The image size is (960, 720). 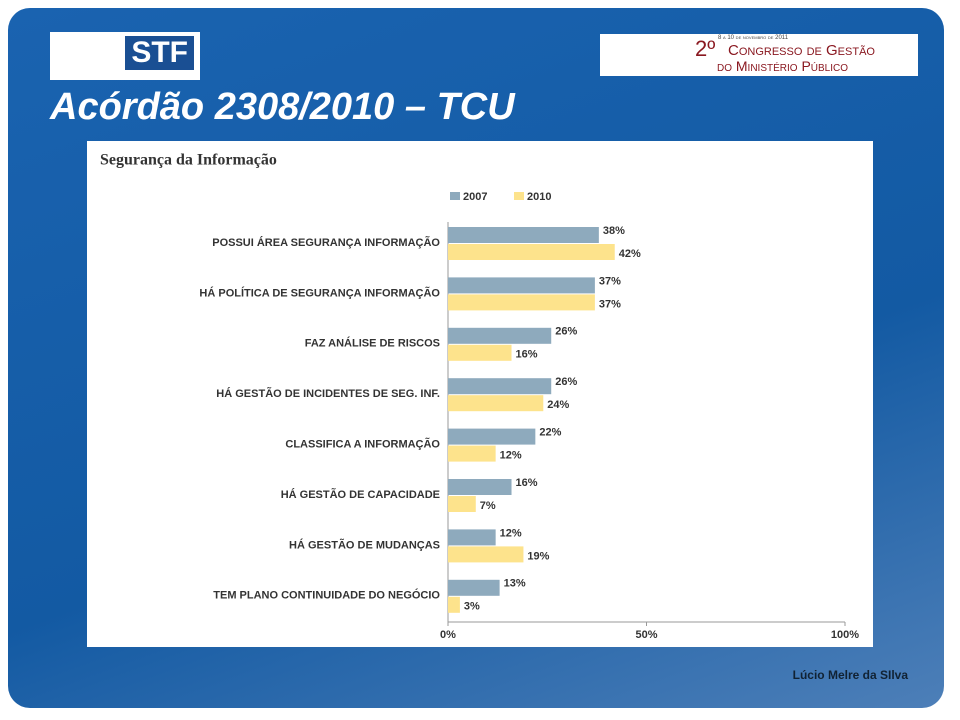 What do you see at coordinates (850, 675) in the screenshot?
I see `footer: Lúcio Melre da SIlva` at bounding box center [850, 675].